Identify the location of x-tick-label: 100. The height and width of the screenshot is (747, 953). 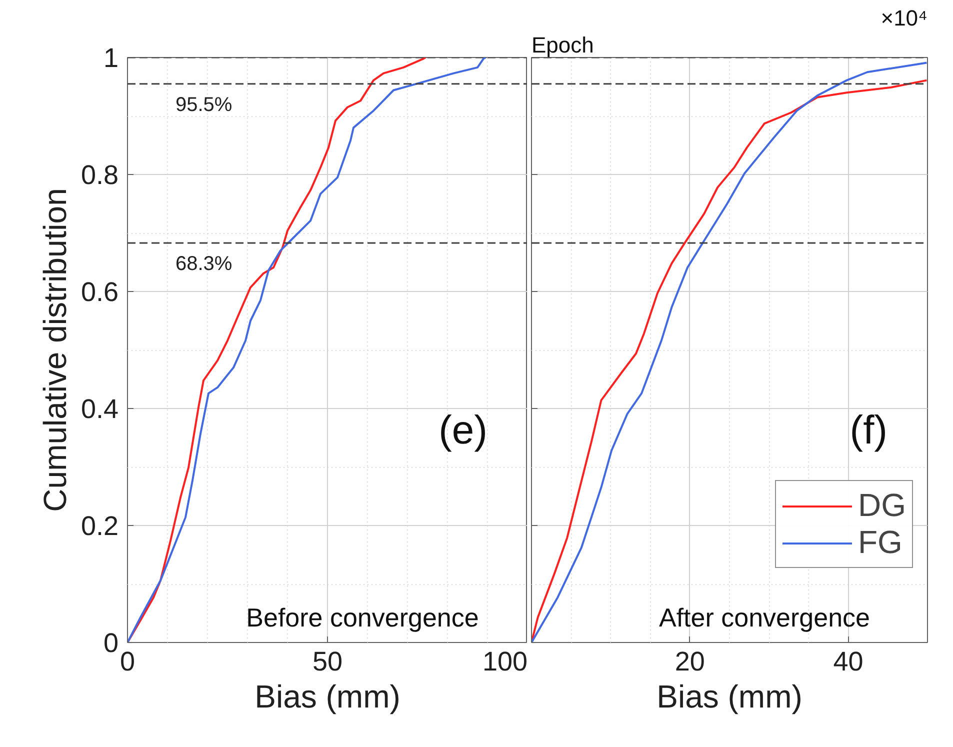
(505, 661).